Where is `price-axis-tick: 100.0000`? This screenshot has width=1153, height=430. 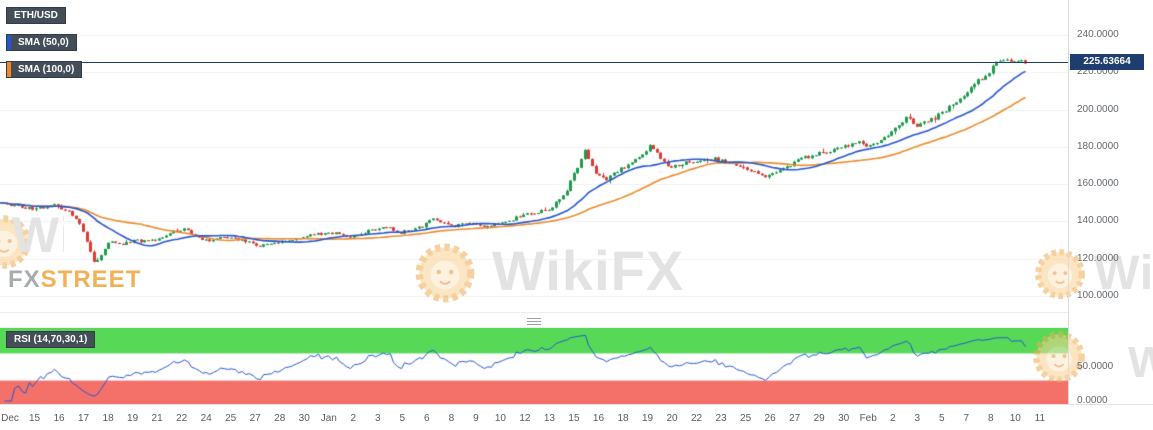
price-axis-tick: 100.0000 is located at coordinates (1098, 295).